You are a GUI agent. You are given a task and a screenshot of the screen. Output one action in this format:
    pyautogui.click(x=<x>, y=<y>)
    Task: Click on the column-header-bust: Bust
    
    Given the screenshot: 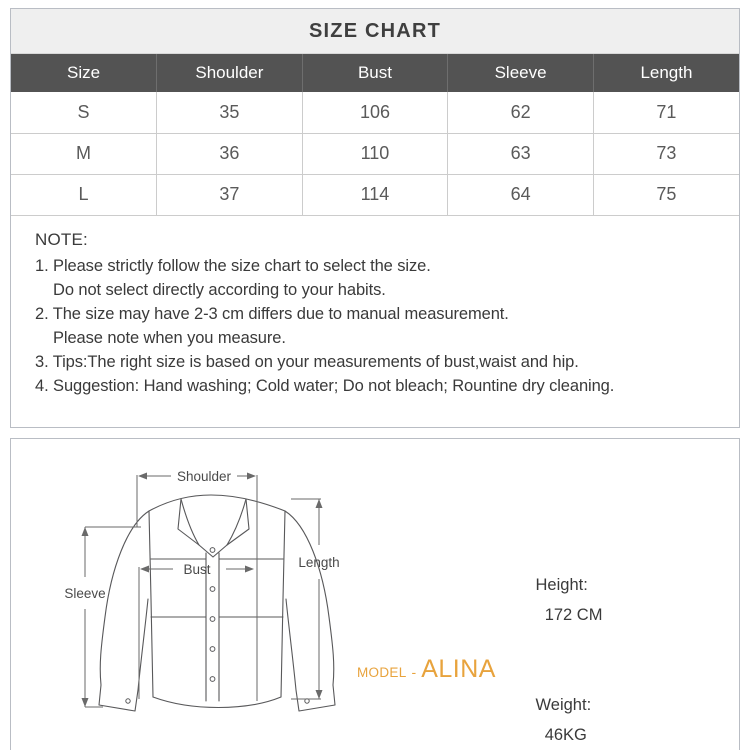 What is the action you would take?
    pyautogui.click(x=375, y=73)
    